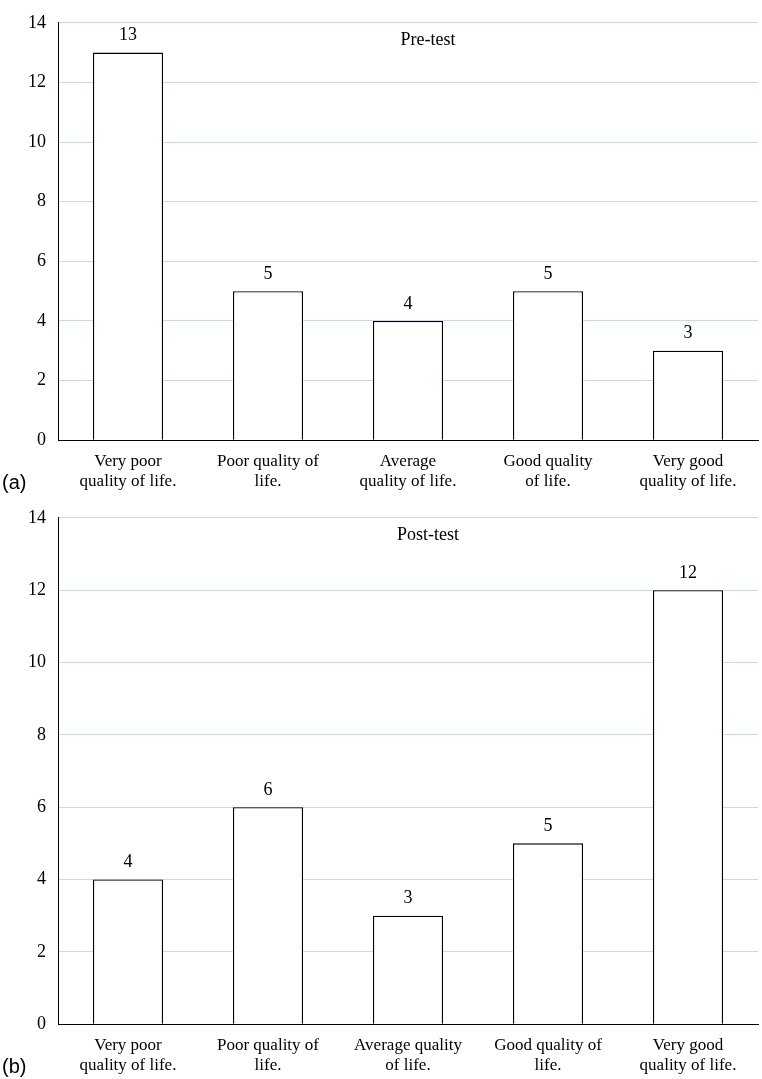 The width and height of the screenshot is (762, 1079). I want to click on chart-title: Pre-test, so click(428, 38).